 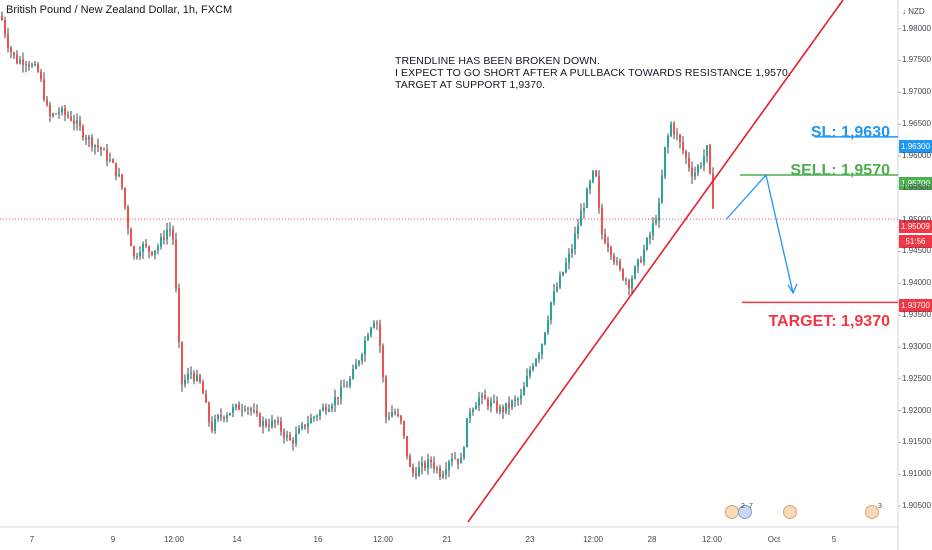 I want to click on y-tick-label: 1.97500, so click(x=916, y=60).